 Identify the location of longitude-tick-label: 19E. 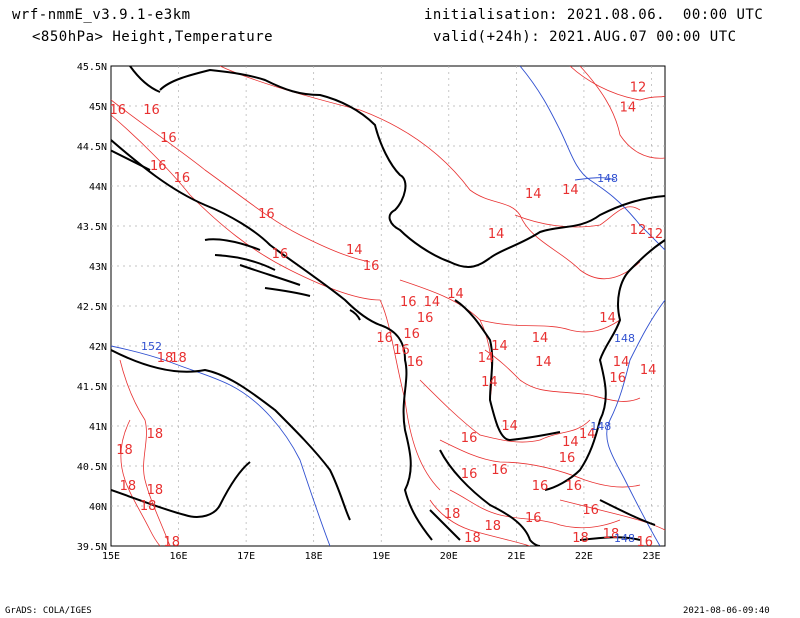
(381, 556).